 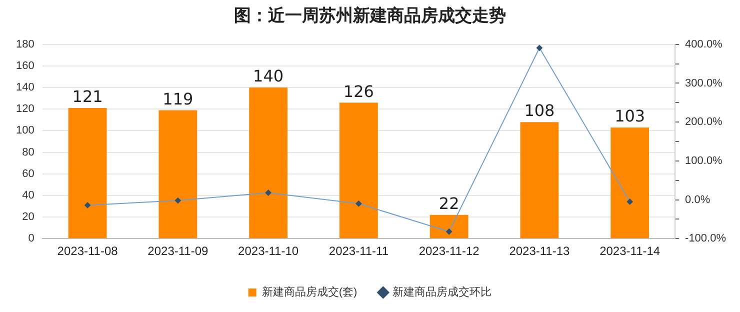 I want to click on x-tick-label: 2023-11-12, so click(x=449, y=251).